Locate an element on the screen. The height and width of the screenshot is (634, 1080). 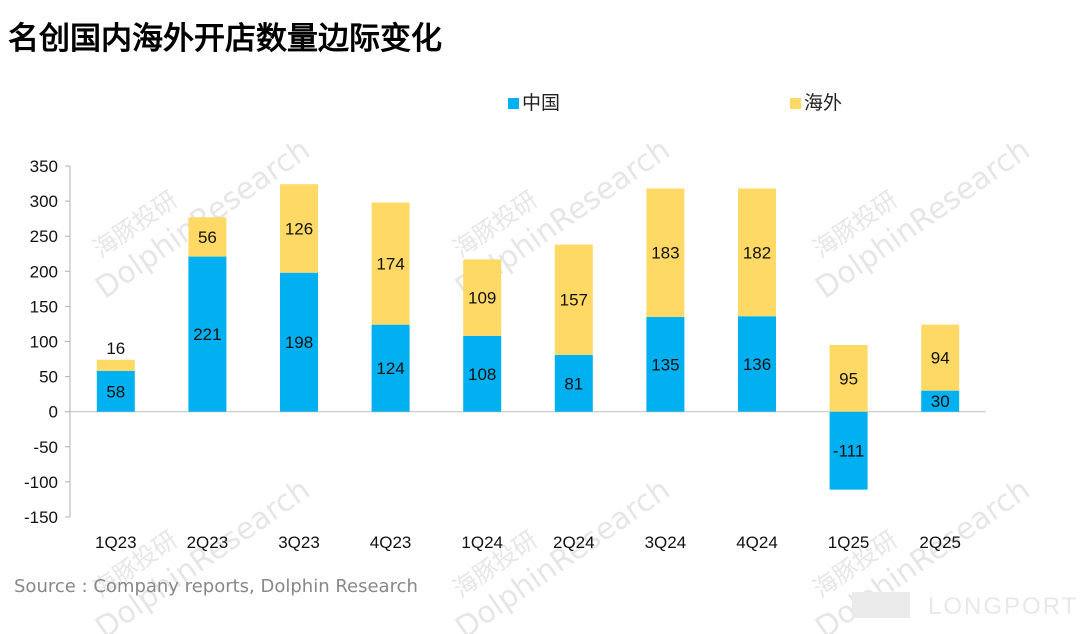
data-label-overseas-1Q23: 16 is located at coordinates (115, 348).